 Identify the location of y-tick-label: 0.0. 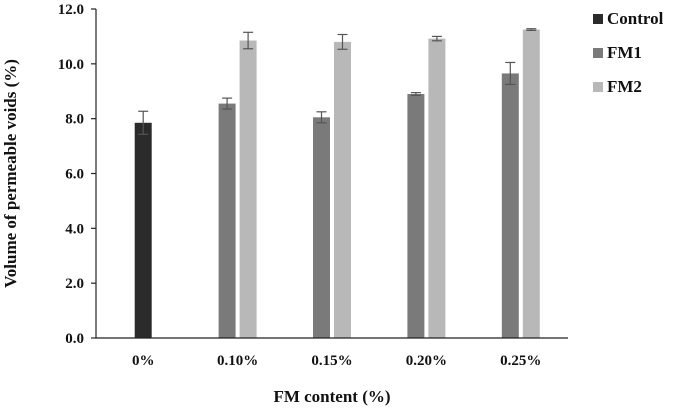
(74, 339).